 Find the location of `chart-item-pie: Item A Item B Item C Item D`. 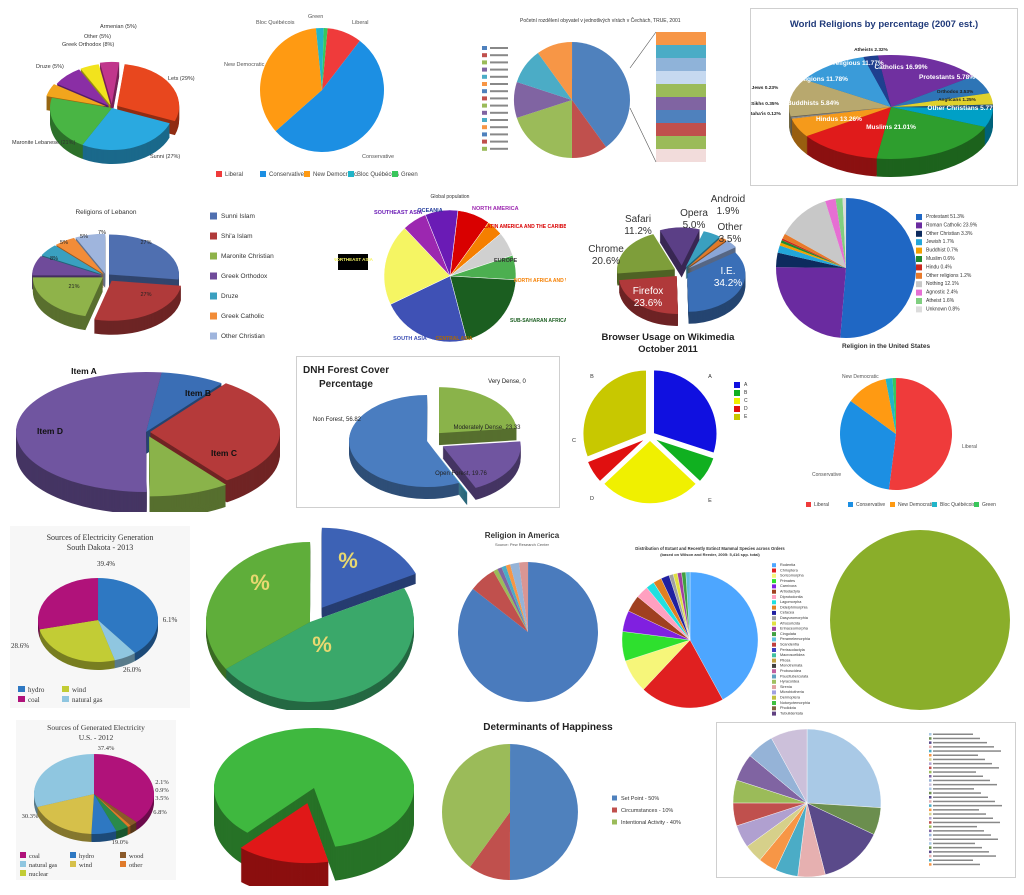

chart-item-pie: Item A Item B Item C Item D is located at coordinates (148, 436).